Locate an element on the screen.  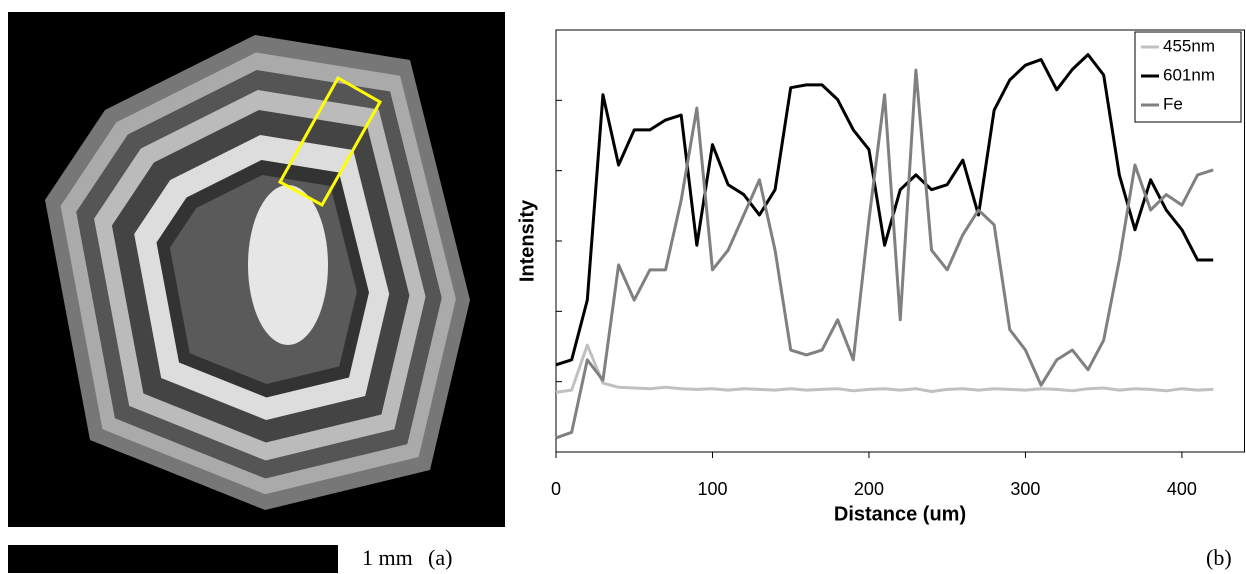
line-series is located at coordinates (884, 368).